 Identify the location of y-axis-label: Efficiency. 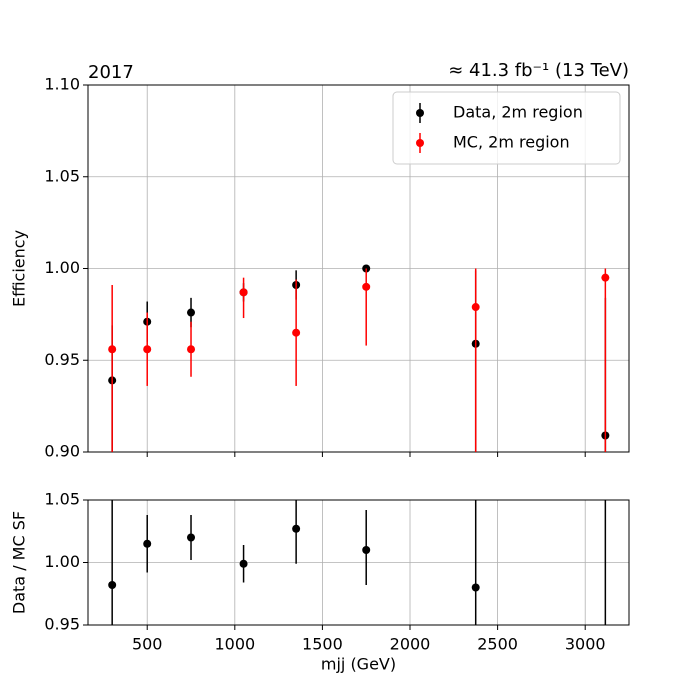
(19, 268).